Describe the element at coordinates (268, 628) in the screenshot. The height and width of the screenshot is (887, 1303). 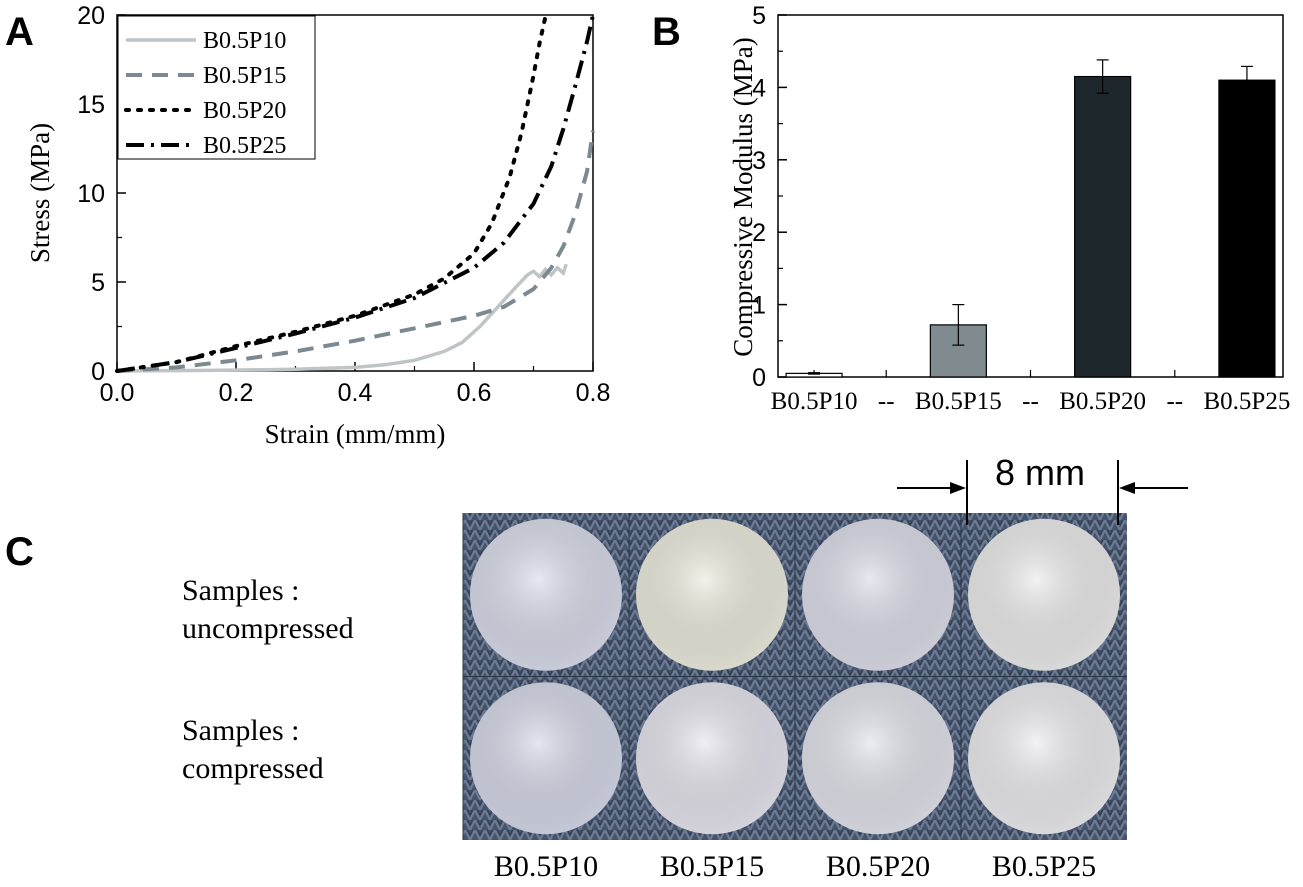
I see `row-label-uncompressed-line2: uncompressed` at that location.